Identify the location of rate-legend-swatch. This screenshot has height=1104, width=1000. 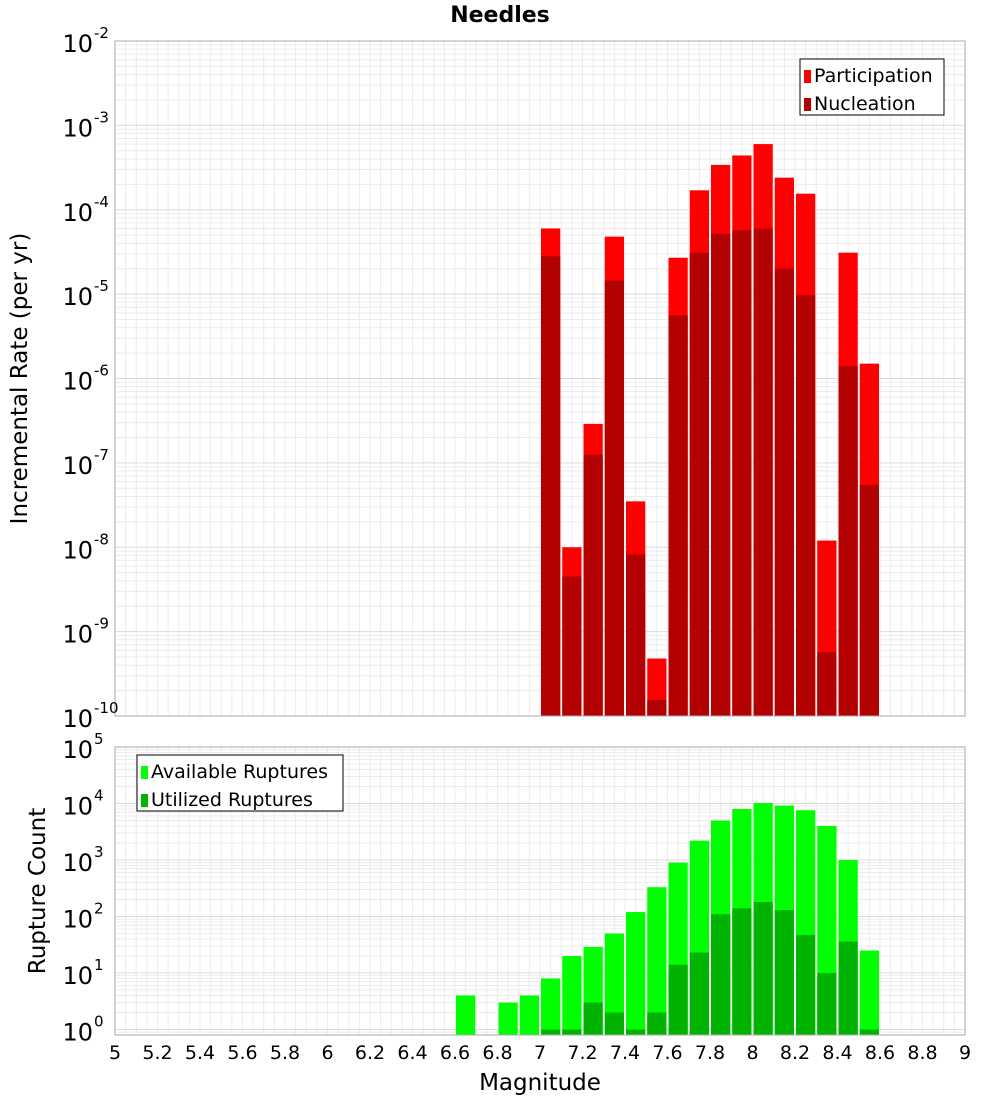
(807, 104).